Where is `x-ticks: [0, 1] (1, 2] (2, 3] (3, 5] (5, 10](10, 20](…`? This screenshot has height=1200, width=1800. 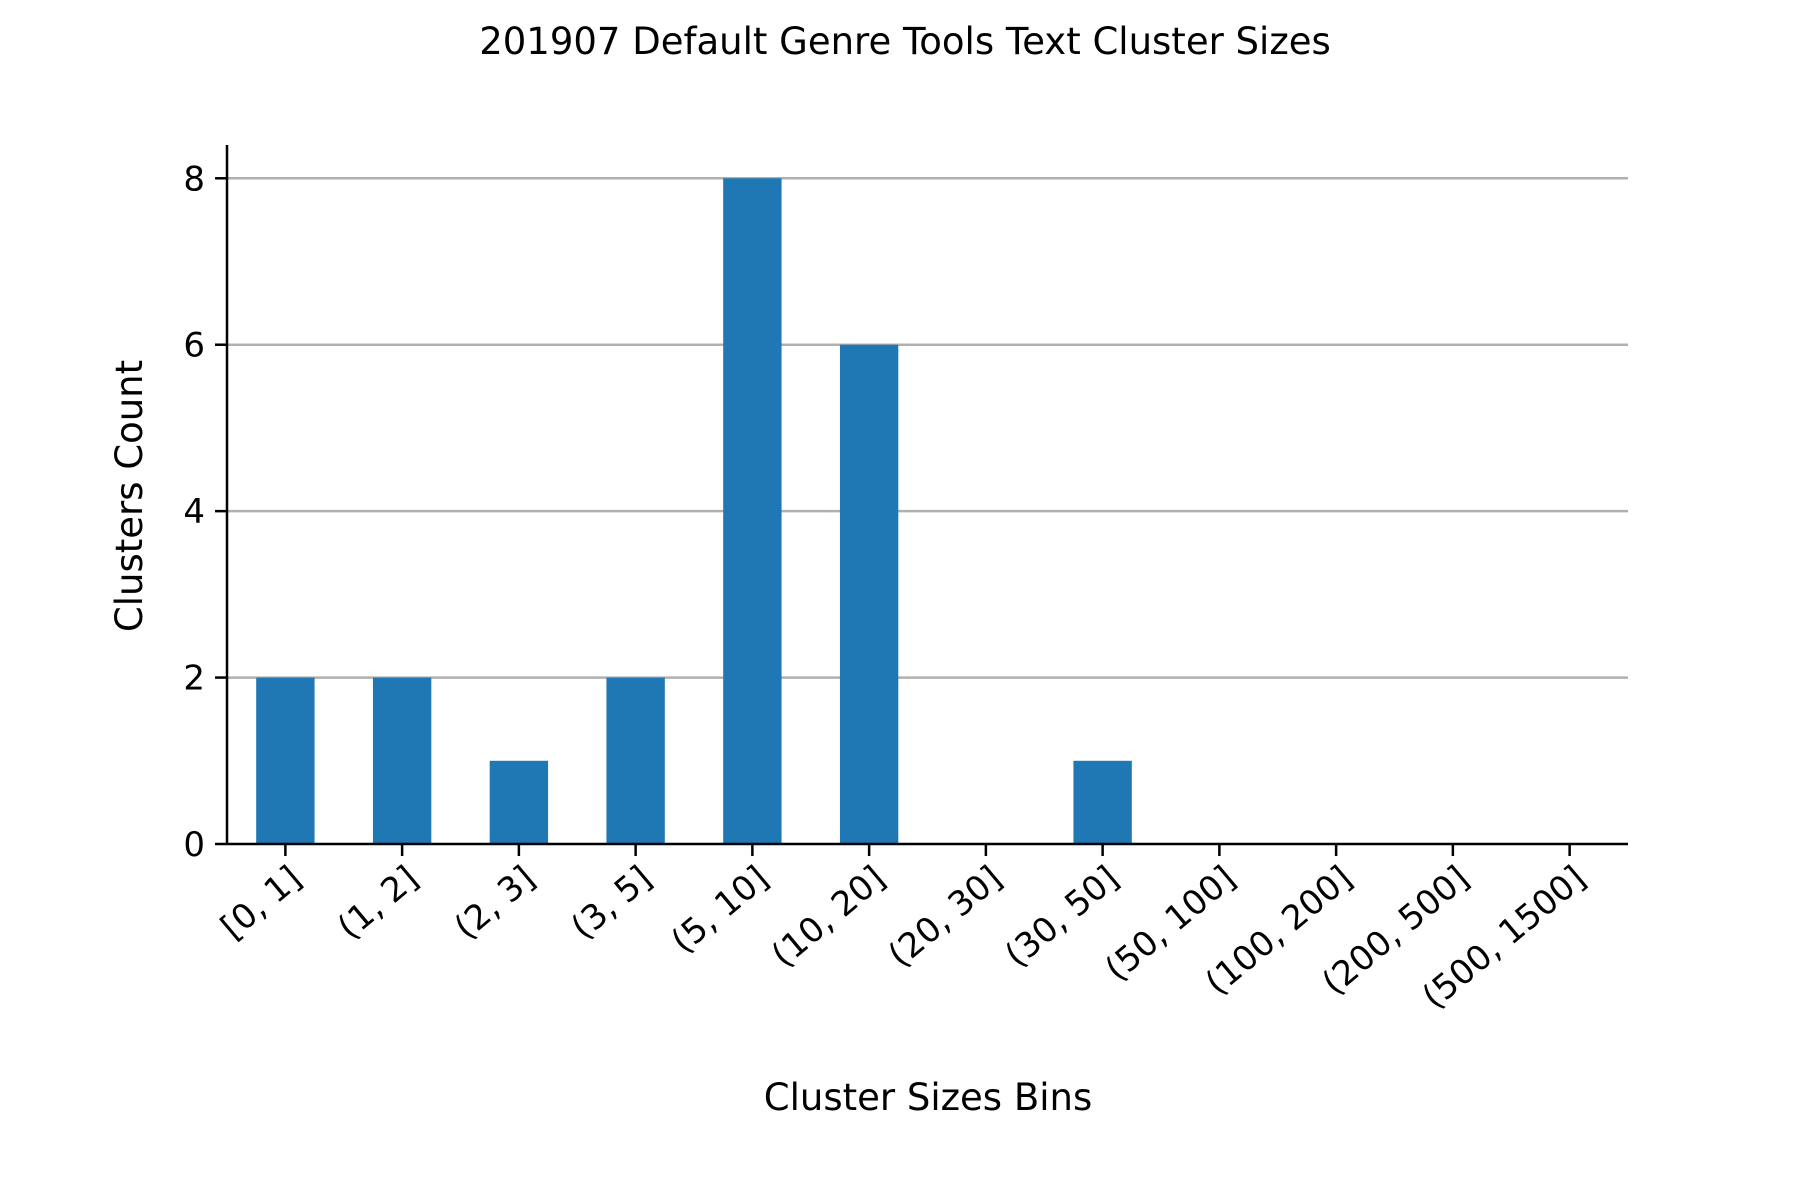 x-ticks: [0, 1] (1, 2] (2, 3] (3, 5] (5, 10](10, 20](… is located at coordinates (903, 930).